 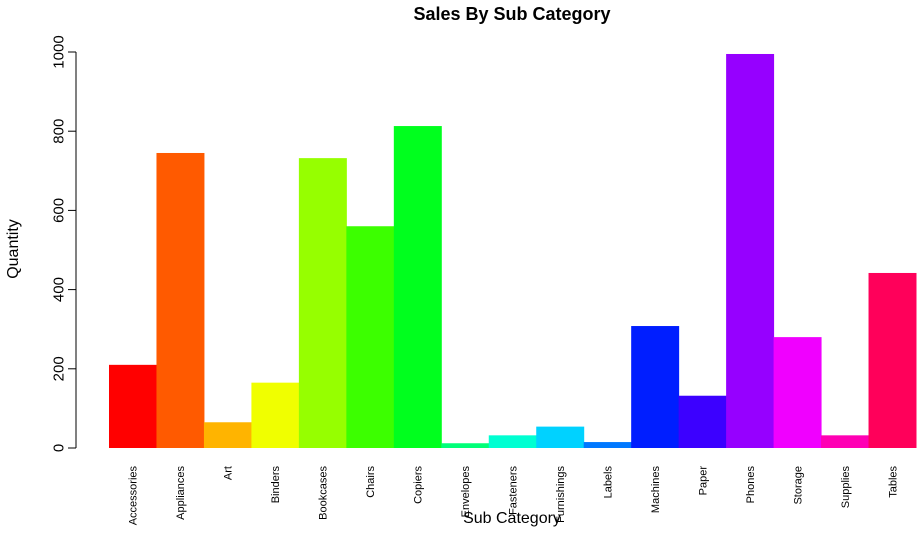 I want to click on bar-bookcases, so click(x=322, y=303).